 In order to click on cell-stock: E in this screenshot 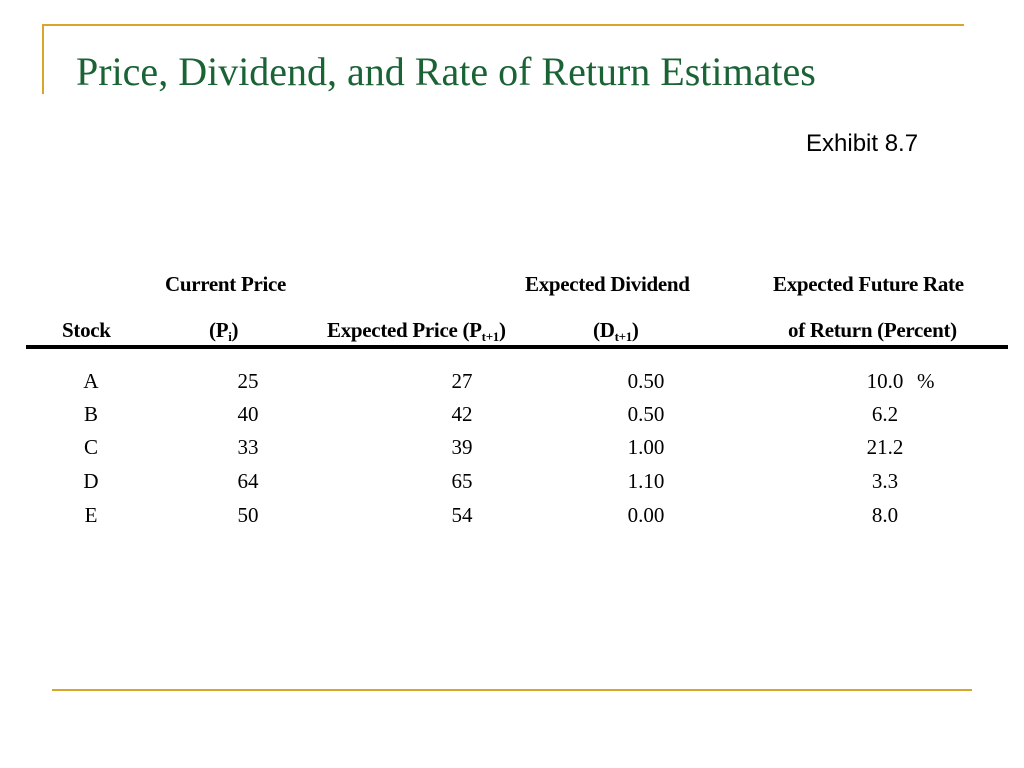, I will do `click(91, 515)`.